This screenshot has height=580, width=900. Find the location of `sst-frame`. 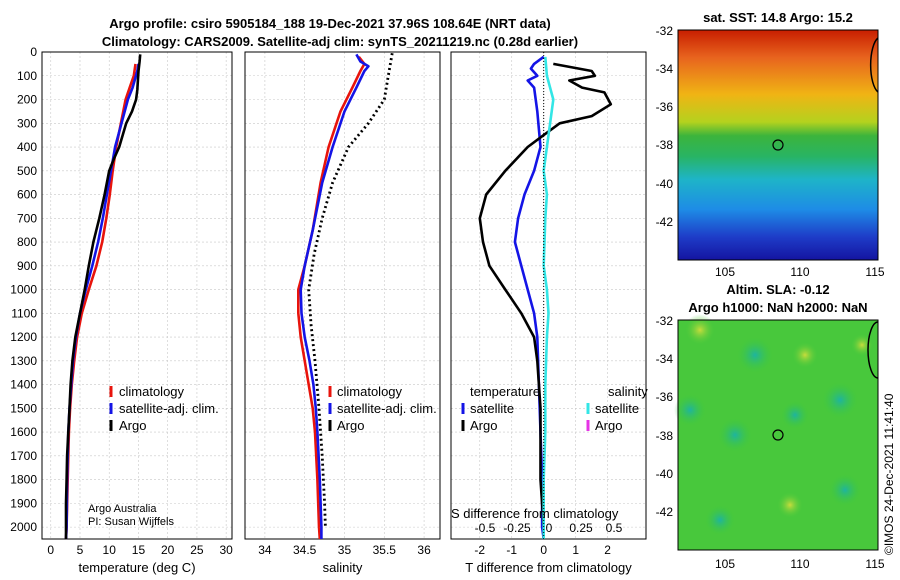

sst-frame is located at coordinates (778, 145).